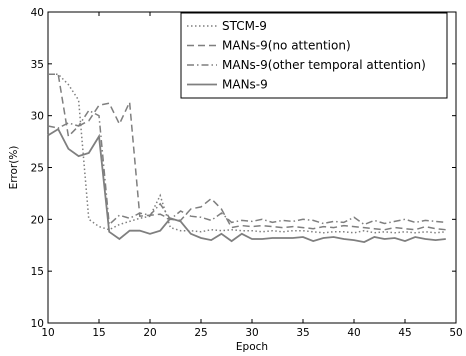  I want to click on x-tick-label: 10, so click(47, 333).